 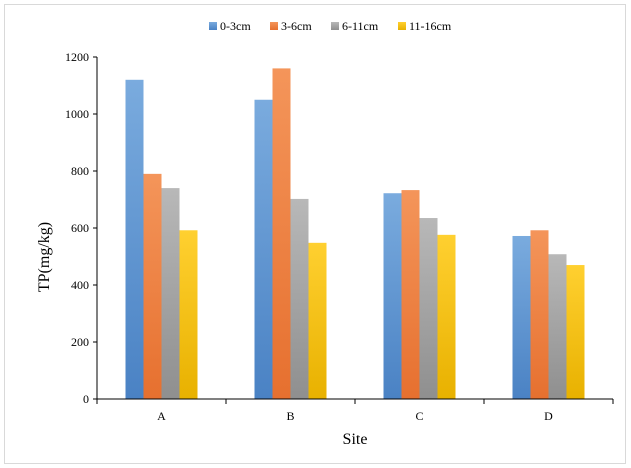 What do you see at coordinates (317, 320) in the screenshot?
I see `bar-B-11-16cm` at bounding box center [317, 320].